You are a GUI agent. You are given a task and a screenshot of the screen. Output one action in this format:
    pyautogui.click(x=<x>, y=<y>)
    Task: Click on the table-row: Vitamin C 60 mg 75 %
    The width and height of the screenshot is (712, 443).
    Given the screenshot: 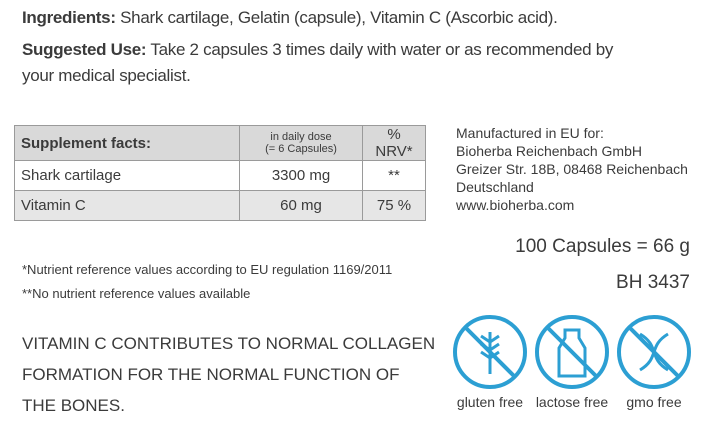 What is the action you would take?
    pyautogui.click(x=220, y=205)
    